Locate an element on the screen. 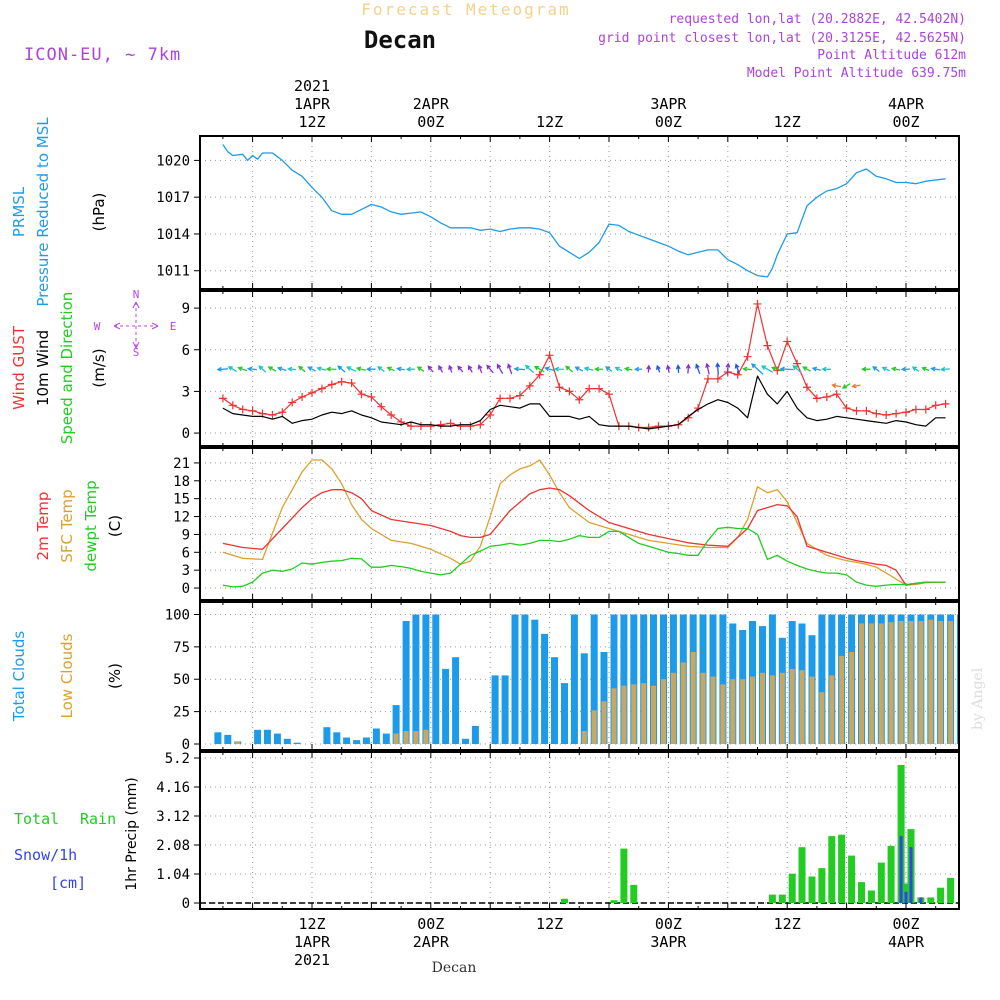 This screenshot has height=1000, width=1000. time-label: 12Z is located at coordinates (549, 122).